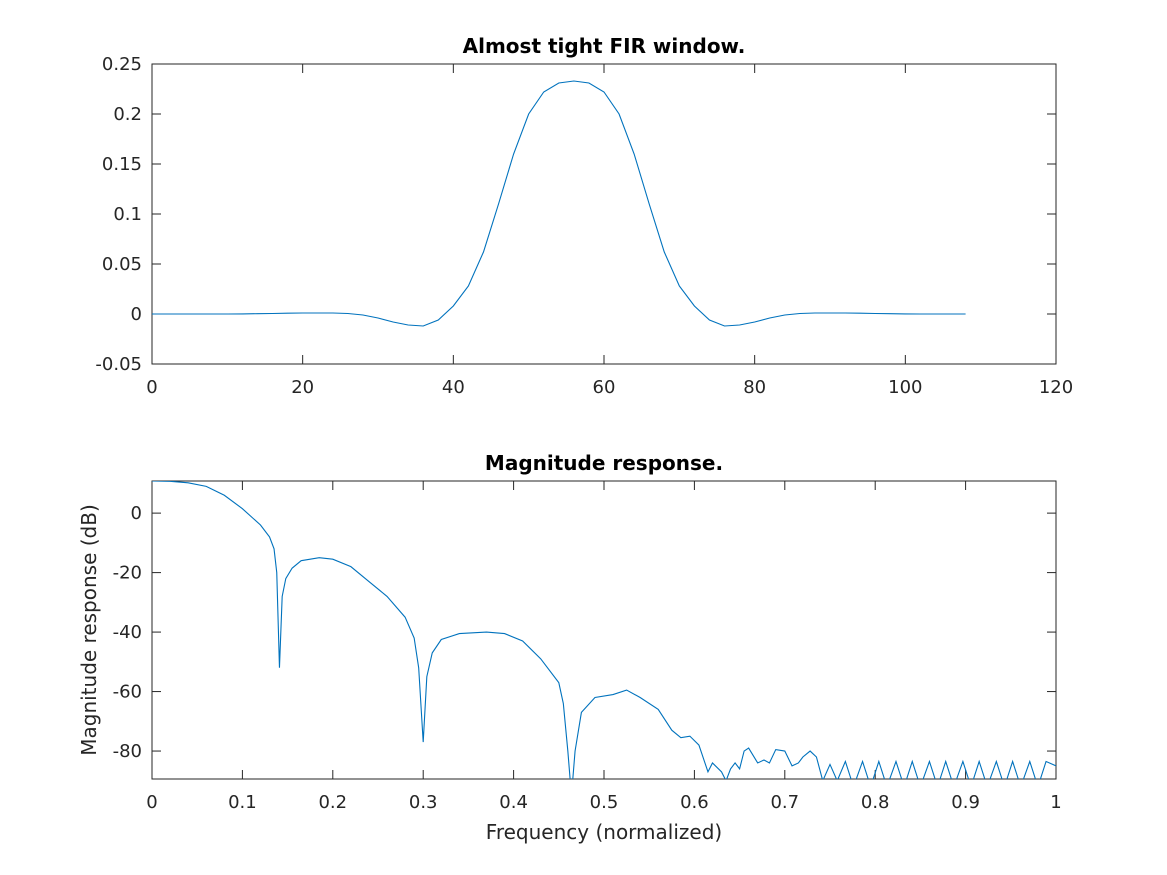 This screenshot has width=1167, height=875. I want to click on y-tick-label: -80, so click(127, 751).